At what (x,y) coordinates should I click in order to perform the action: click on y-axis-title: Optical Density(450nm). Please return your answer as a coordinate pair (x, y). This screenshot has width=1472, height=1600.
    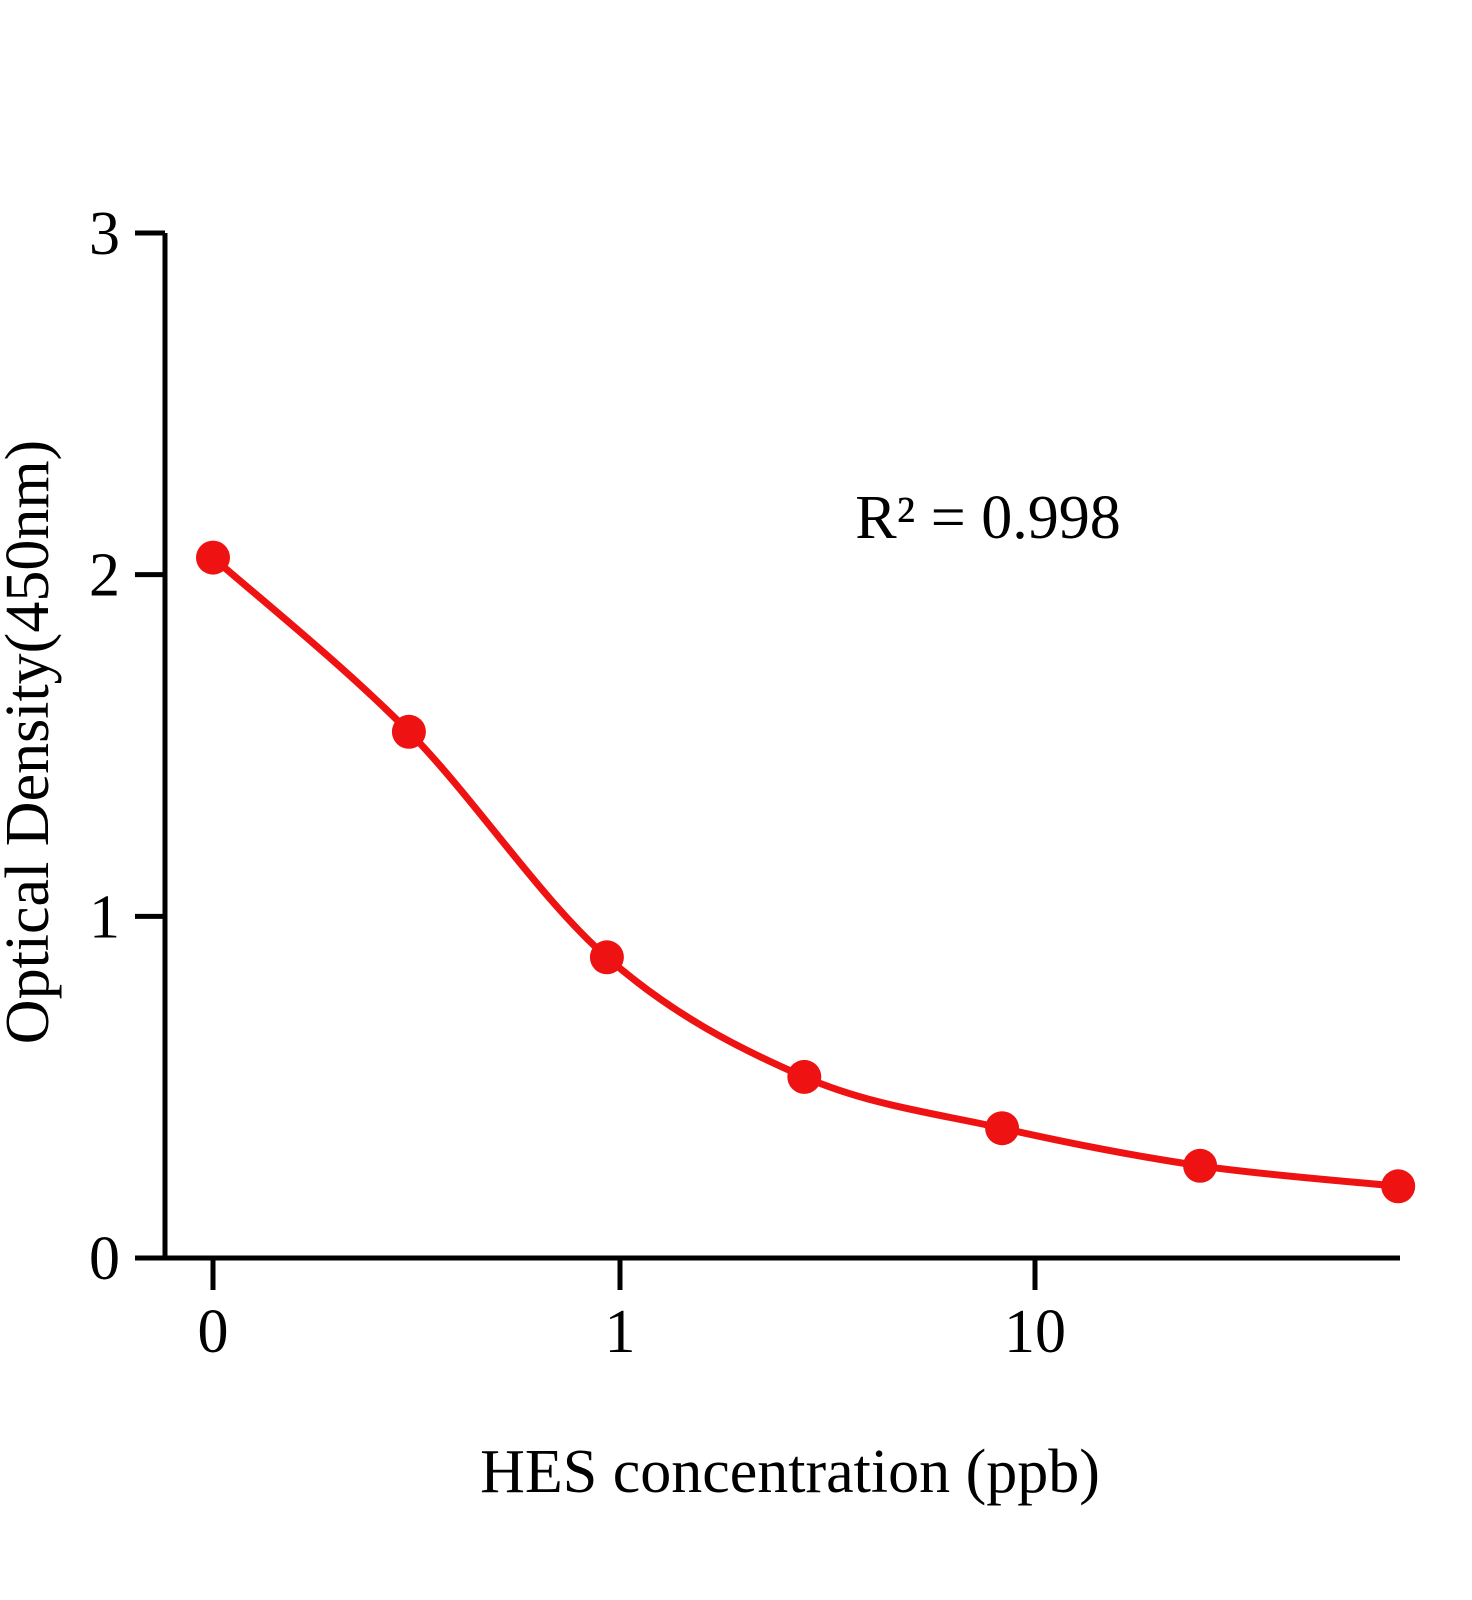
    Looking at the image, I should click on (31, 742).